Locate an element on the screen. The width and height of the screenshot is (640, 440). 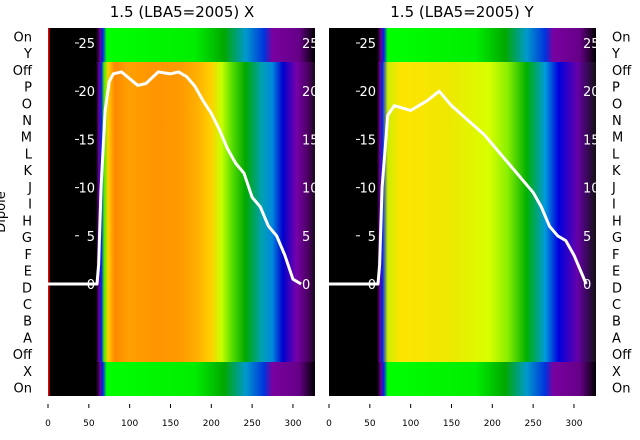
y-axis-label: Dipole is located at coordinates (4, 211).